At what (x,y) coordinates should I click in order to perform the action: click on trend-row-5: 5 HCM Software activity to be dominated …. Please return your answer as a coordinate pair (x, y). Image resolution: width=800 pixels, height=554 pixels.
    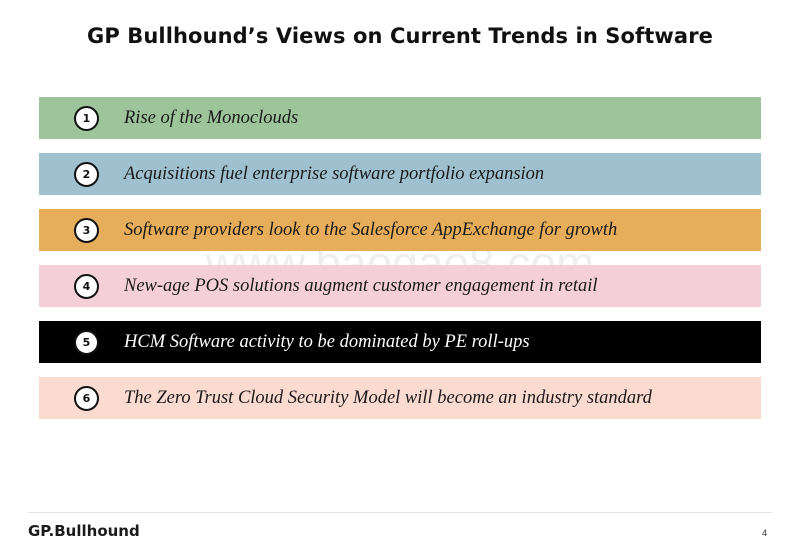
    Looking at the image, I should click on (400, 342).